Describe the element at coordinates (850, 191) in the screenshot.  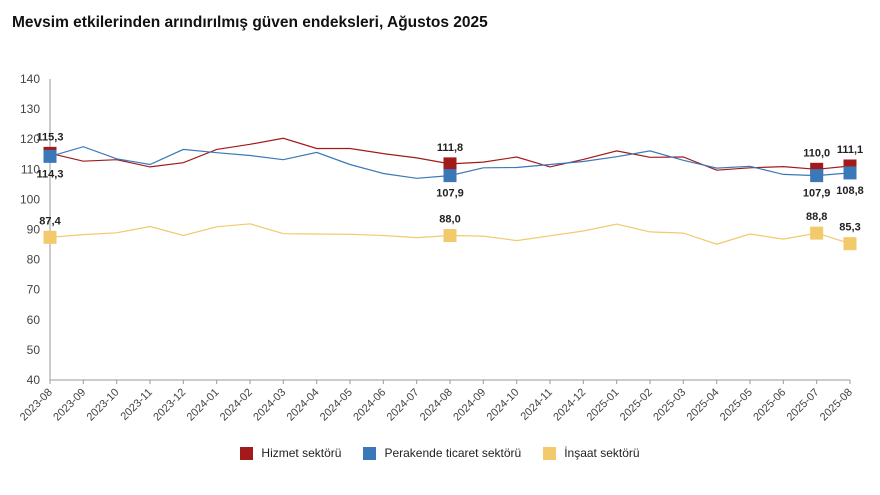
I see `data-label: 108,8` at that location.